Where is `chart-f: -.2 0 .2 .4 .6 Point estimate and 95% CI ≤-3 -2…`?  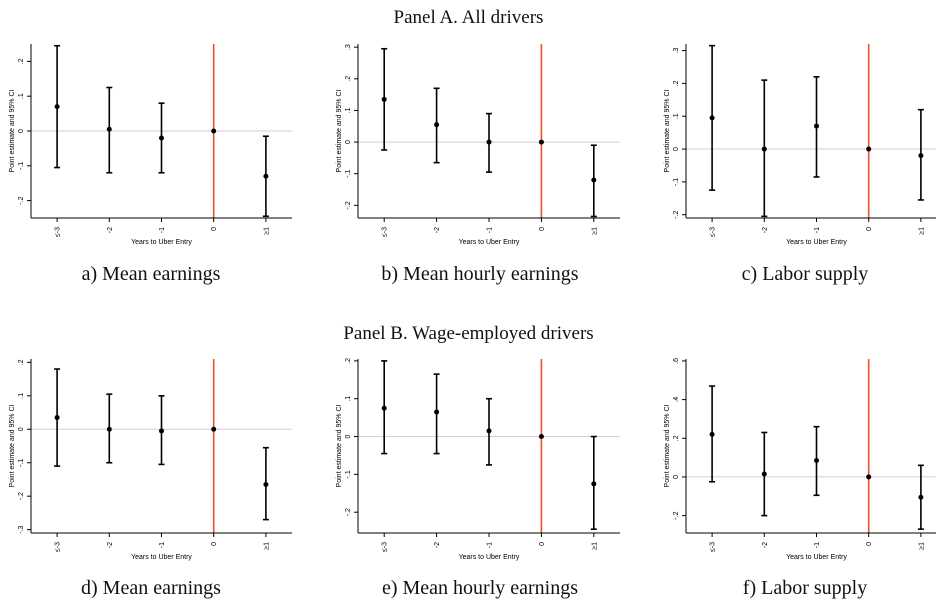
chart-f: -.2 0 .2 .4 .6 Point estimate and 95% CI ≤-3 -2… is located at coordinates (800, 459).